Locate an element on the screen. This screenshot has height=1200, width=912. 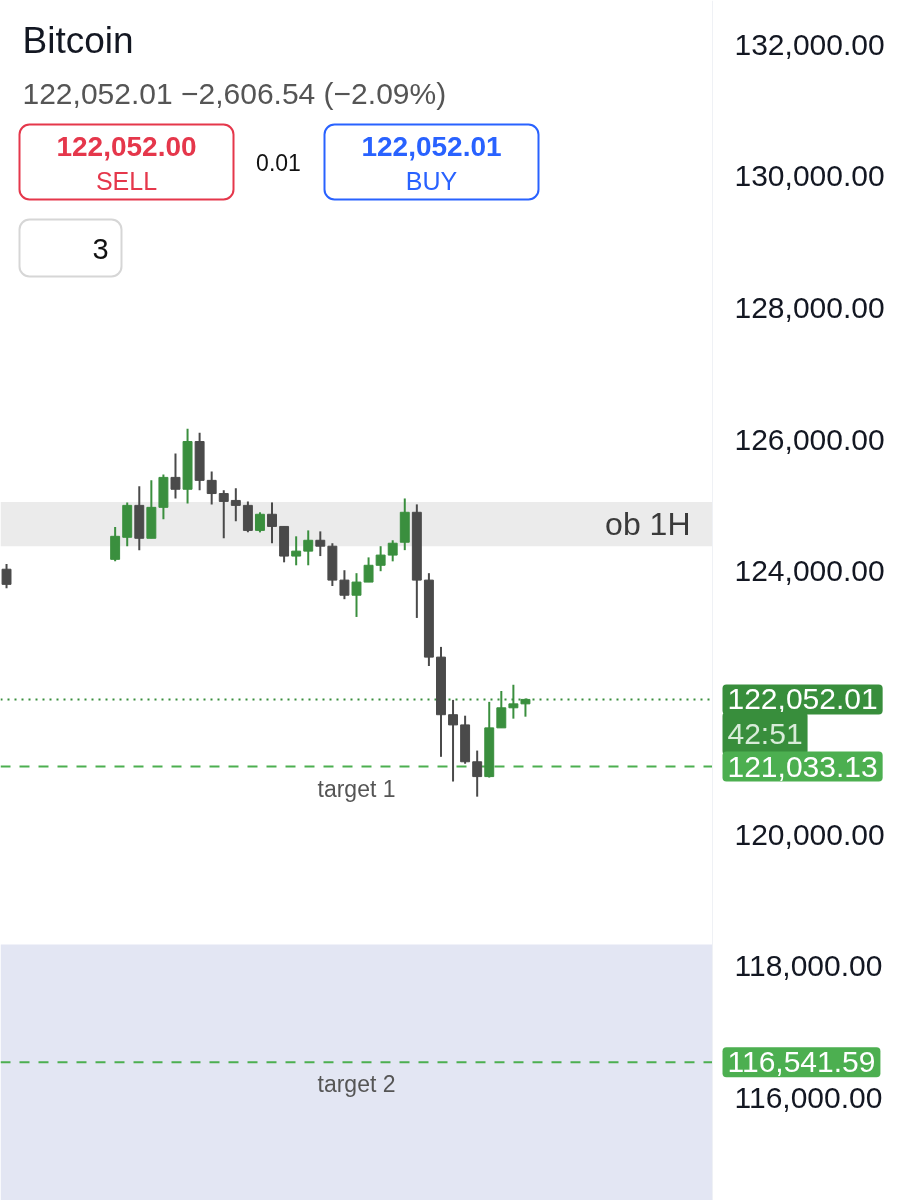
annotation: 0.01 is located at coordinates (278, 163).